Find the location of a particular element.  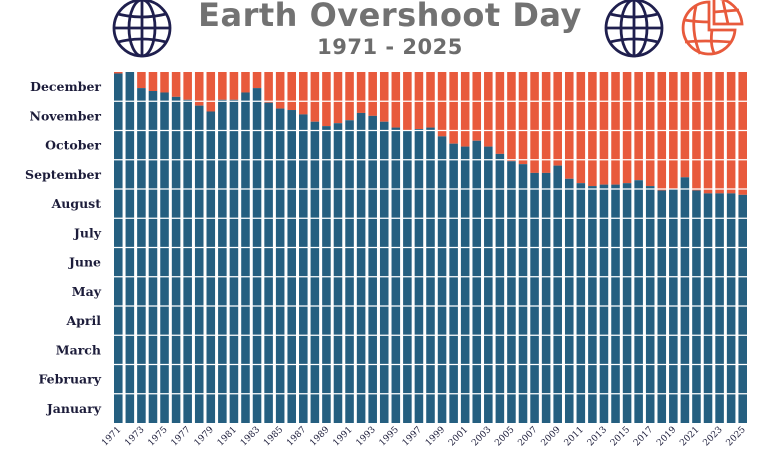

consumed-bar-1994 is located at coordinates (384, 272).